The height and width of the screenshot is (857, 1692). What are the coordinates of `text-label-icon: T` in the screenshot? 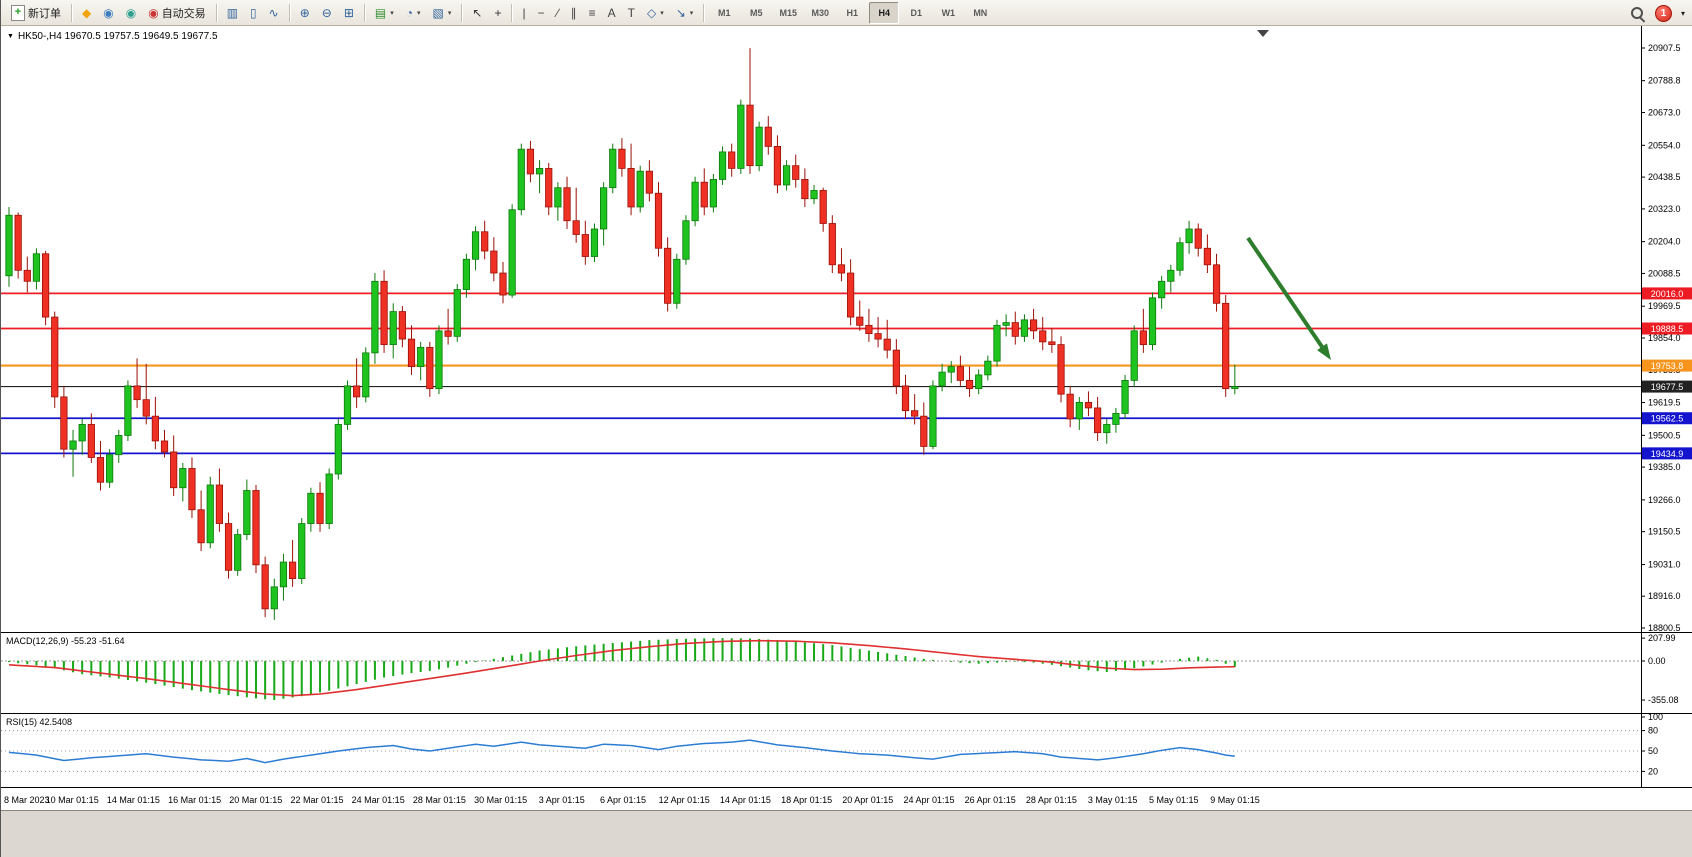 It's located at (631, 12).